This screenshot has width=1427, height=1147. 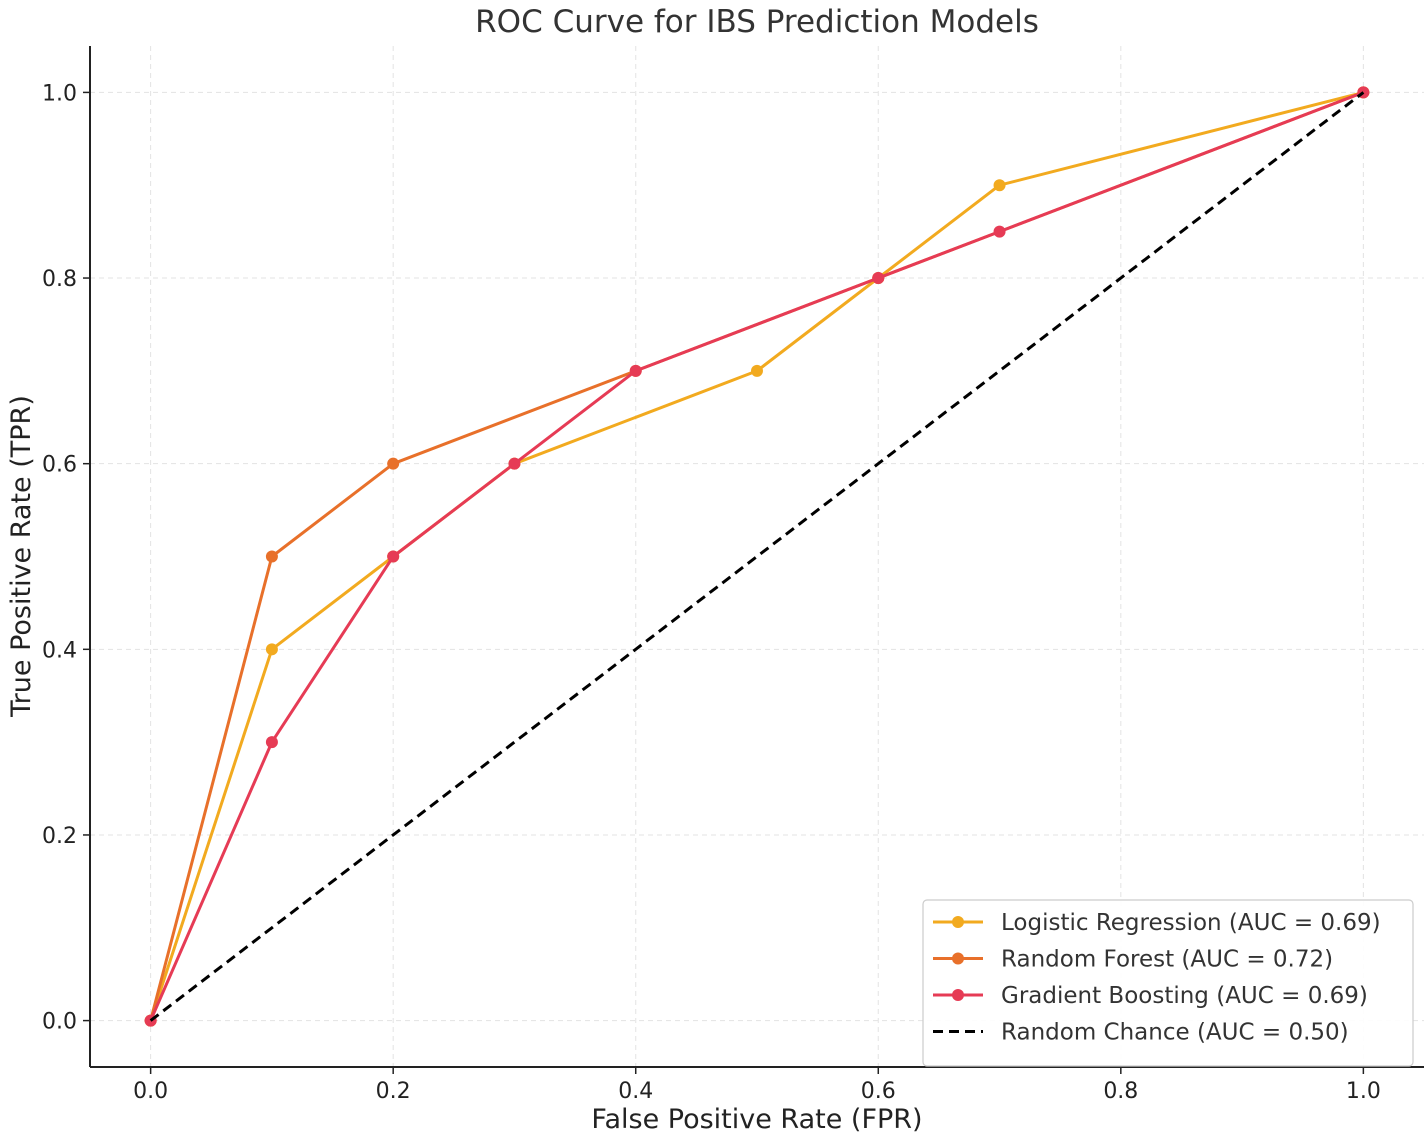 I want to click on legend-item: Logistic Regression (AUC = 0.69), so click(x=1157, y=923).